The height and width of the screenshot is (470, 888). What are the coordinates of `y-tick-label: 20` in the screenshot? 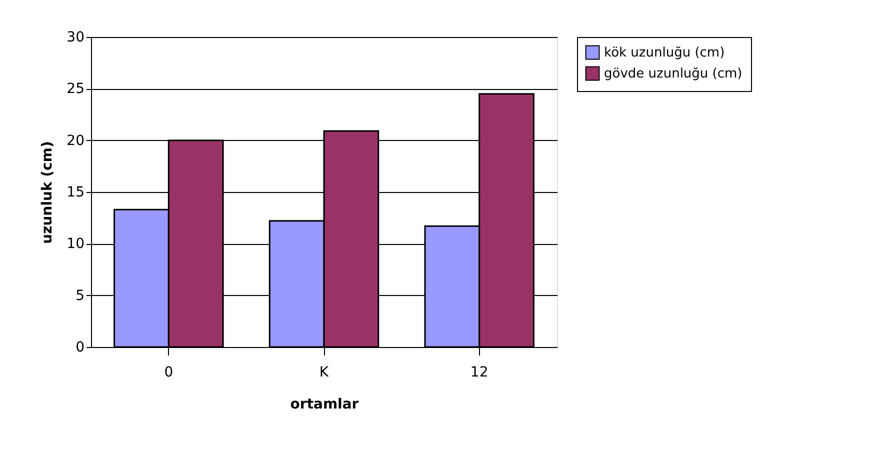 It's located at (75, 140).